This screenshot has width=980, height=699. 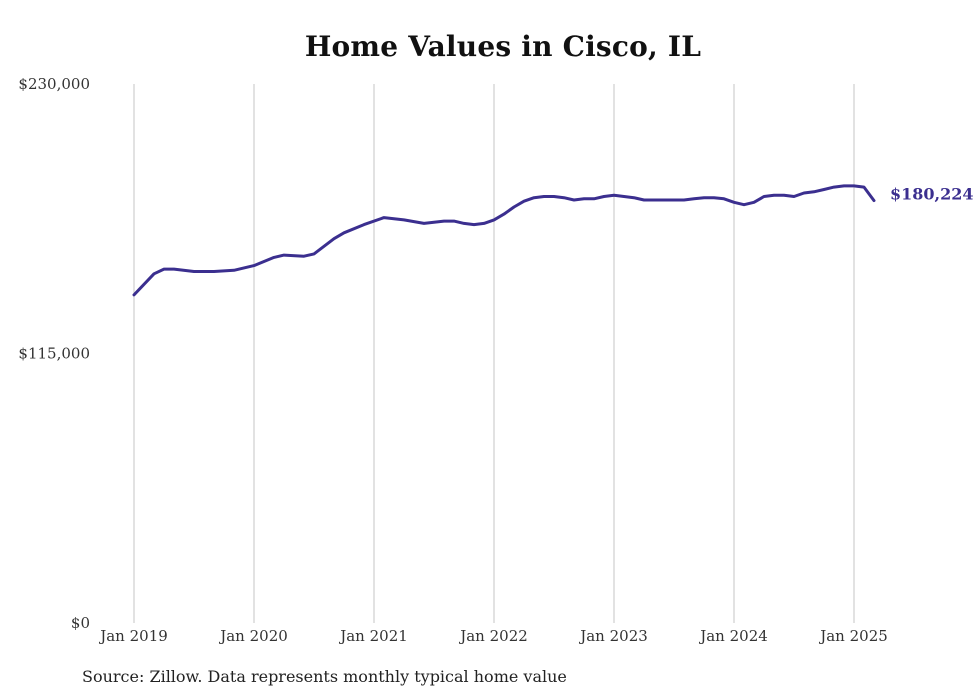 I want to click on x-tick-label: Jan 2025, so click(x=853, y=636).